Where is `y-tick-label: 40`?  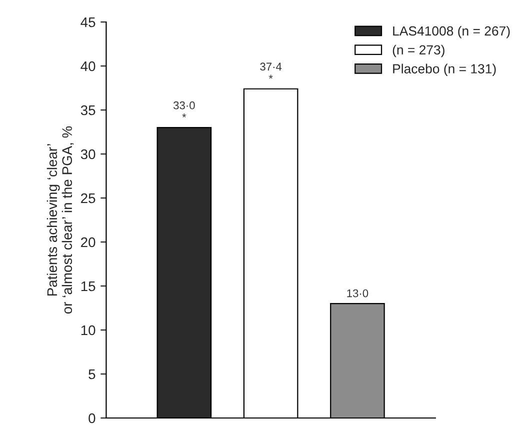
y-tick-label: 40 is located at coordinates (88, 66).